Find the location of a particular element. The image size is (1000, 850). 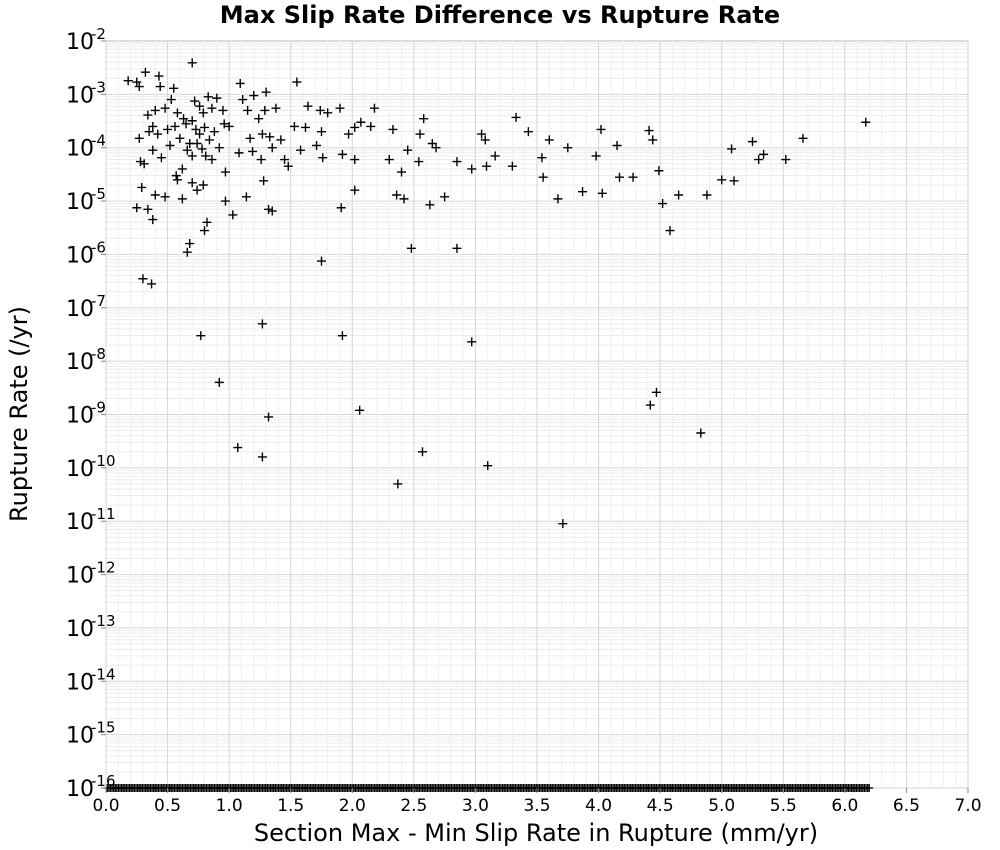

x-tick-label: 0.0 is located at coordinates (105, 806).